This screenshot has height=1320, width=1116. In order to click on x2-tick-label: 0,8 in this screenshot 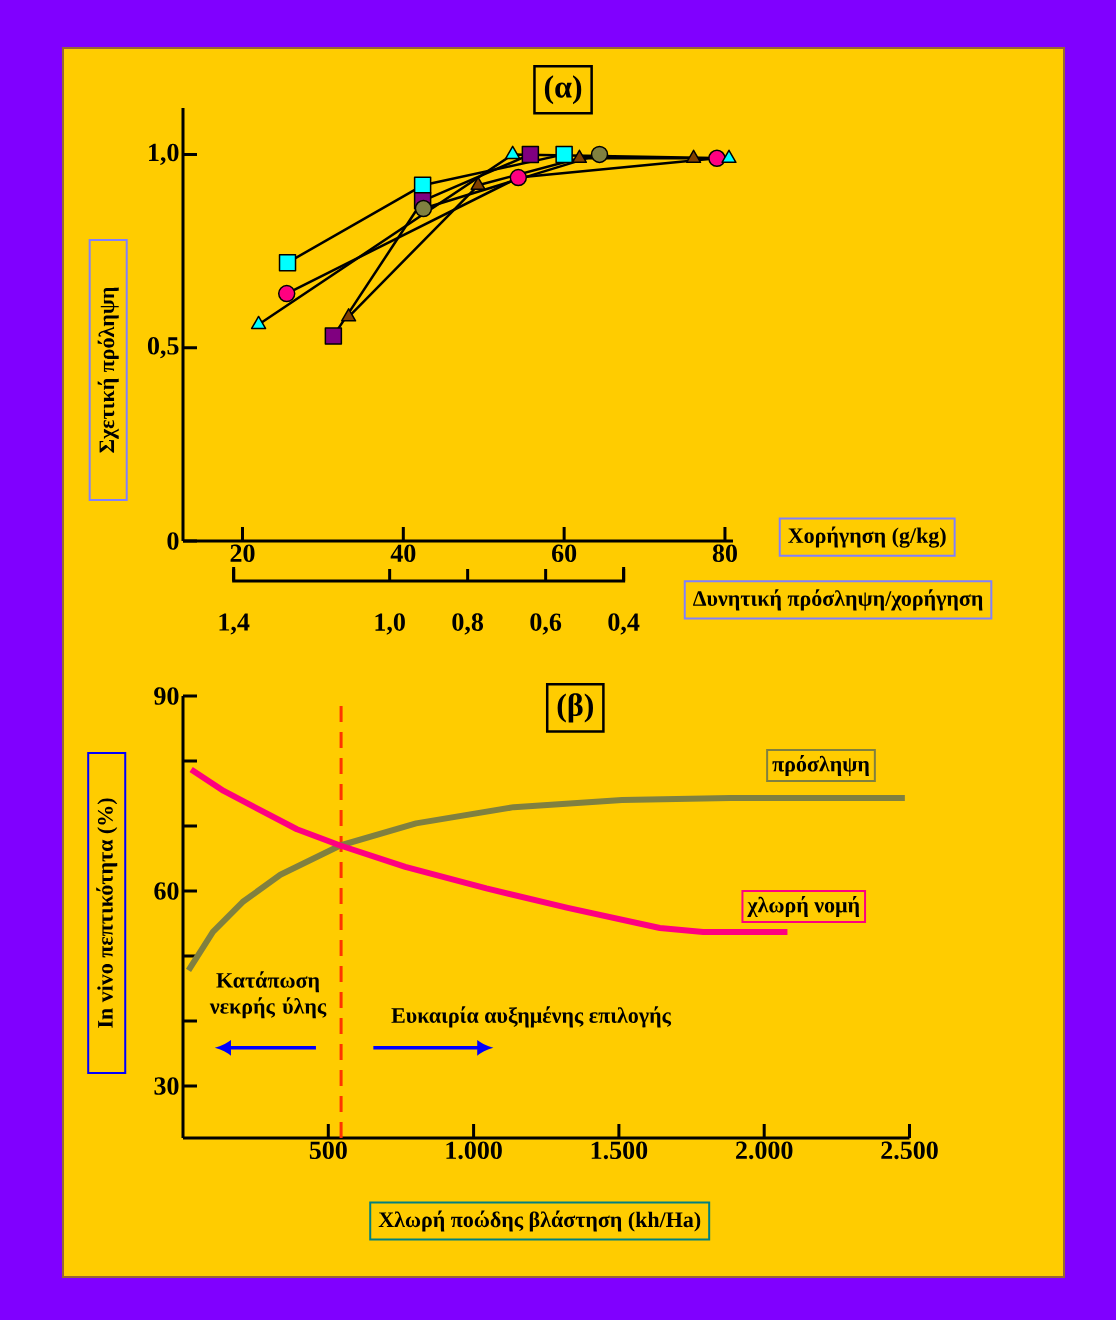, I will do `click(468, 624)`.